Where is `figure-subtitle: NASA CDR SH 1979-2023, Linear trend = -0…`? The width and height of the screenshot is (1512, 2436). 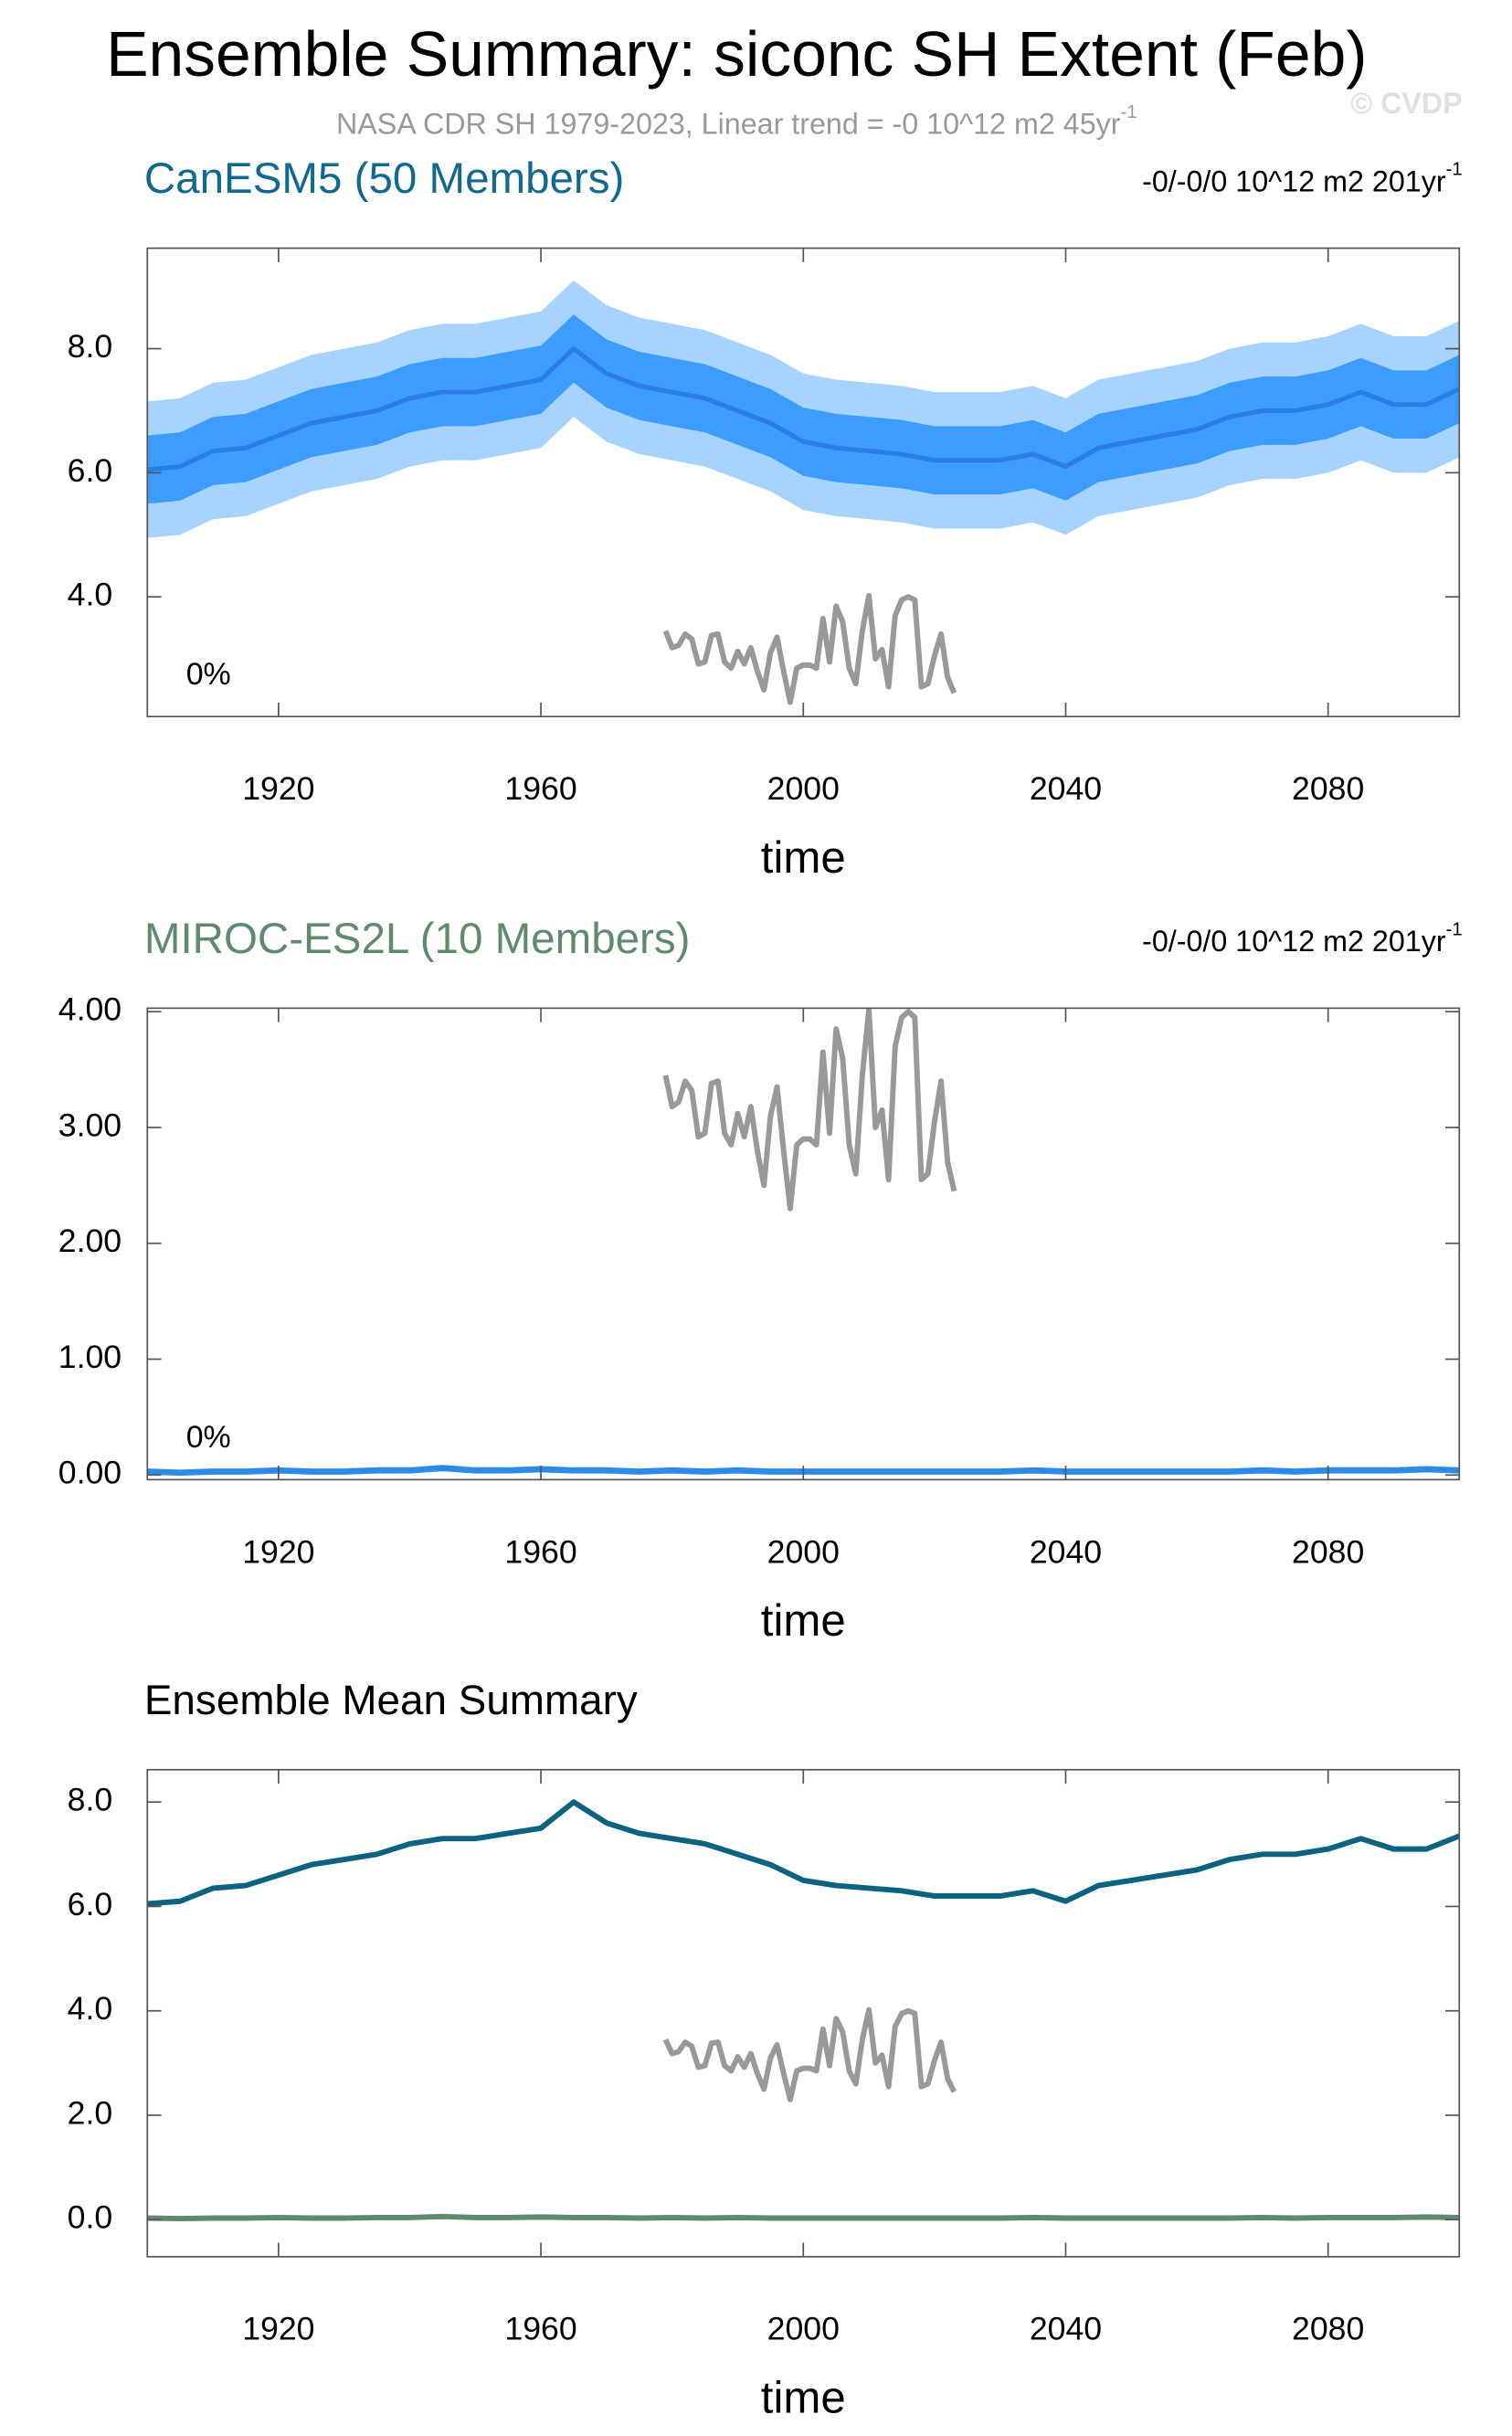 figure-subtitle: NASA CDR SH 1979-2023, Linear trend = -0… is located at coordinates (736, 121).